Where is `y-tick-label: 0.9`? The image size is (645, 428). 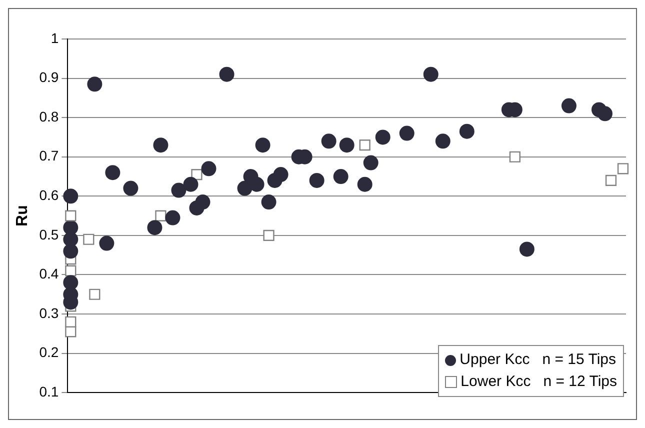 y-tick-label: 0.9 is located at coordinates (49, 77).